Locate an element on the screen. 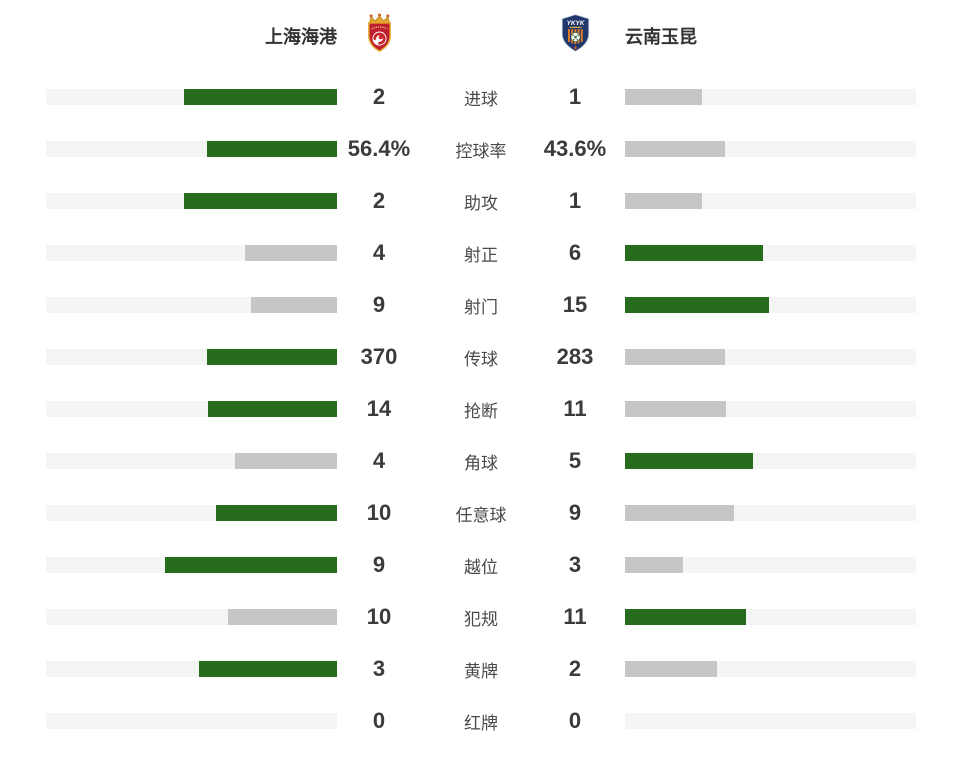 This screenshot has width=960, height=770. stat-label: 助攻 is located at coordinates (481, 203).